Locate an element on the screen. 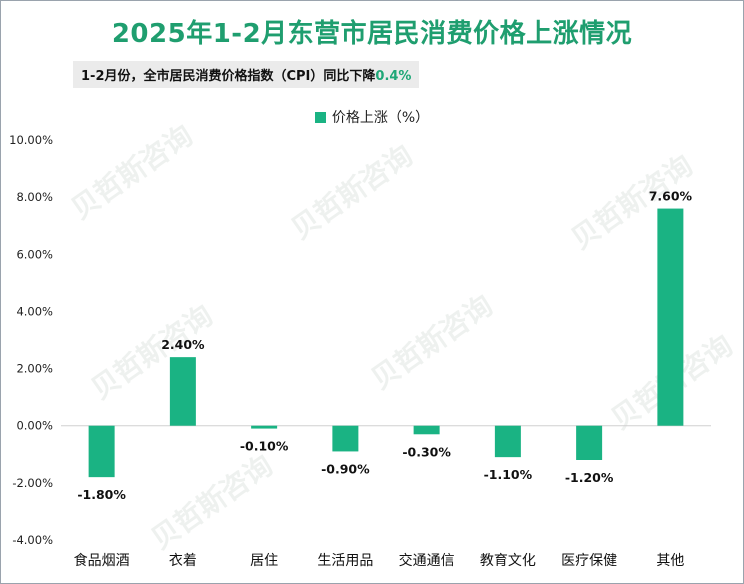 The image size is (744, 584). x-tick-label: 交通通信 is located at coordinates (427, 560).